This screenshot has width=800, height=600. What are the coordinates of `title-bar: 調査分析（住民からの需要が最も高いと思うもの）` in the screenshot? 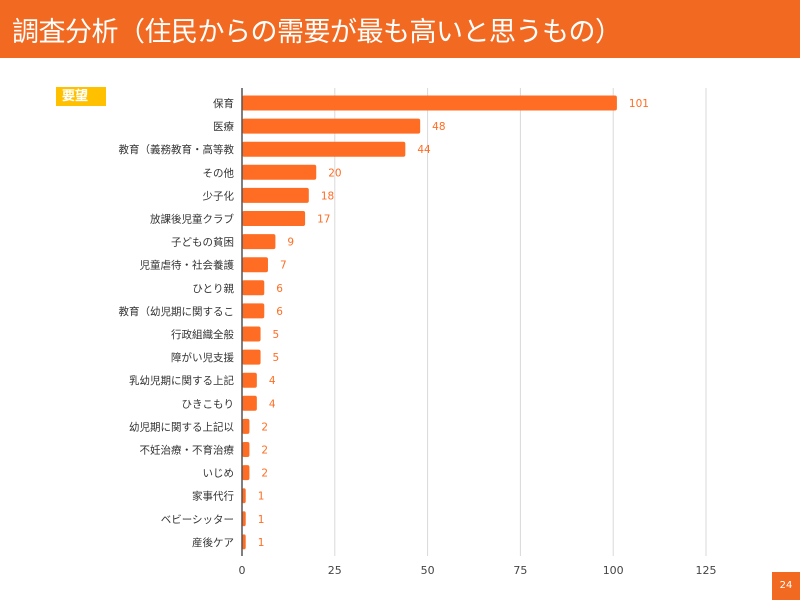 It's located at (400, 29).